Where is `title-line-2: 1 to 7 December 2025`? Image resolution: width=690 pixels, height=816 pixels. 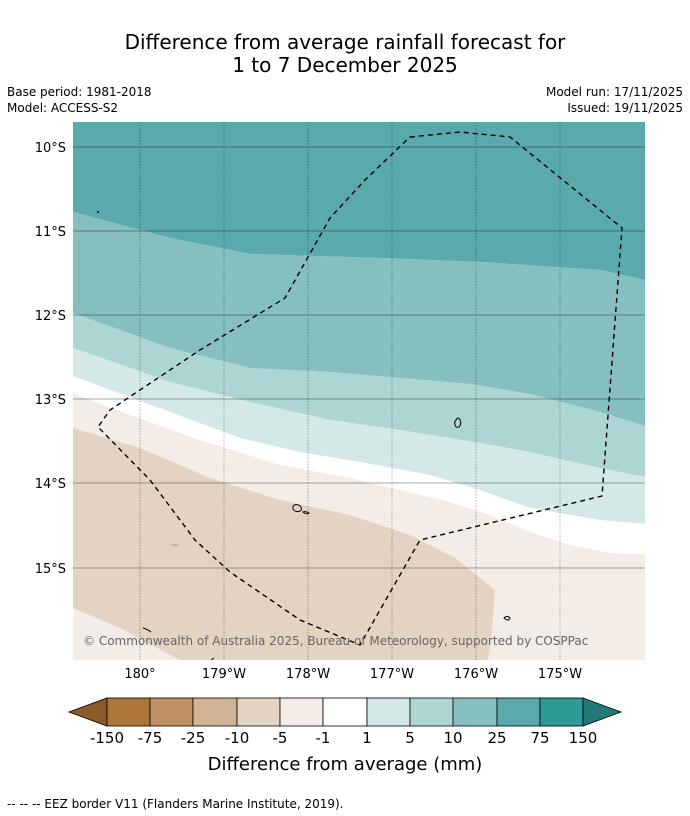
title-line-2: 1 to 7 December 2025 is located at coordinates (345, 65).